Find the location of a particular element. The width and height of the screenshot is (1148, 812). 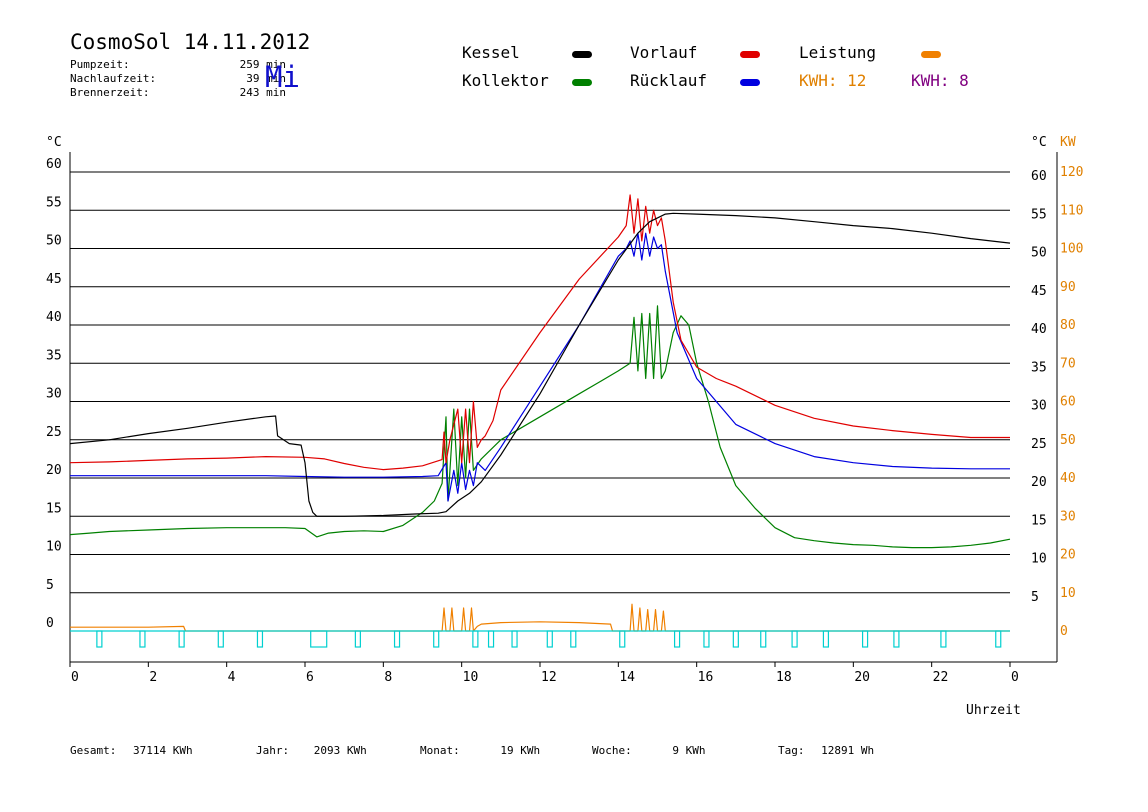

y-tick-label-kw: 70 is located at coordinates (1068, 363).